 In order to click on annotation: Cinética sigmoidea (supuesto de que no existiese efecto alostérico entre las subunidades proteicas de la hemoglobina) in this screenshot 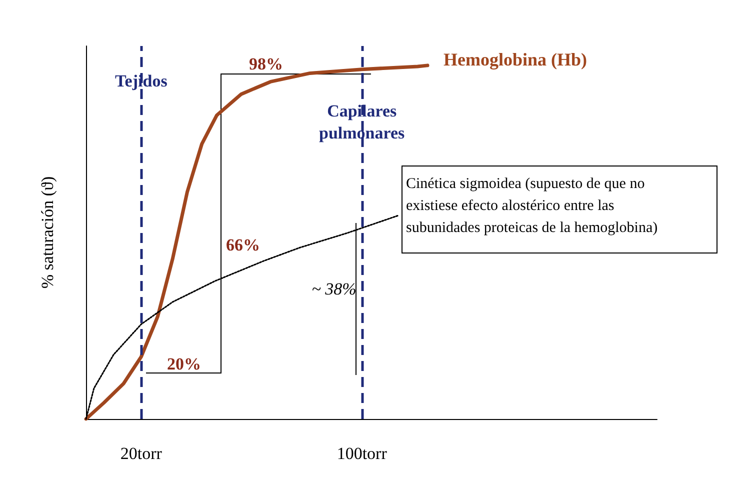, I will do `click(532, 206)`.